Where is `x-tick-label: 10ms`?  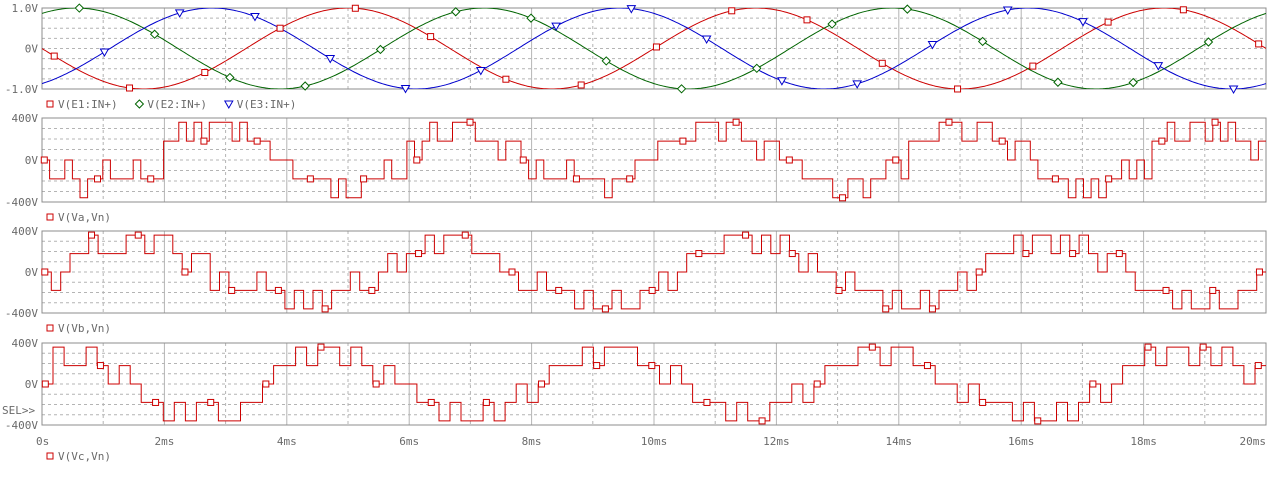
x-tick-label: 10ms is located at coordinates (654, 441).